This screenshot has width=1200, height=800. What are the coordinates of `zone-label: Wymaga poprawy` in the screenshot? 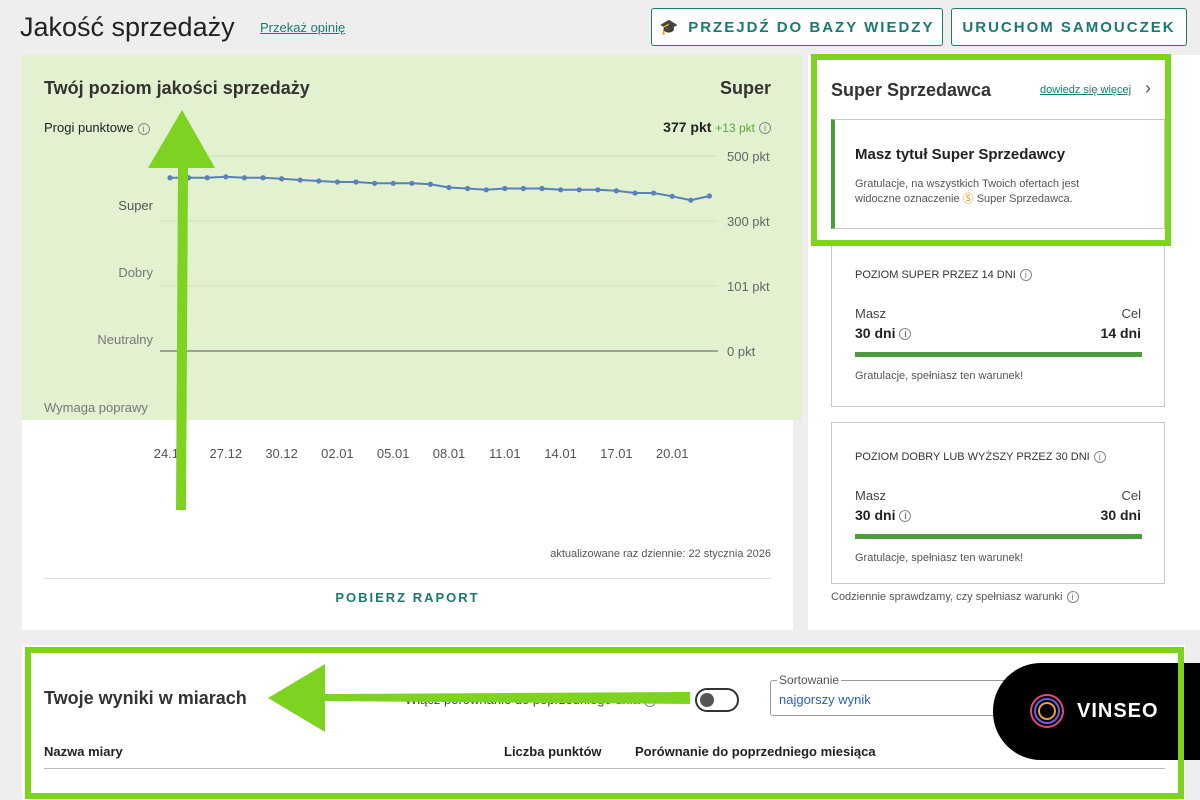 It's located at (96, 407).